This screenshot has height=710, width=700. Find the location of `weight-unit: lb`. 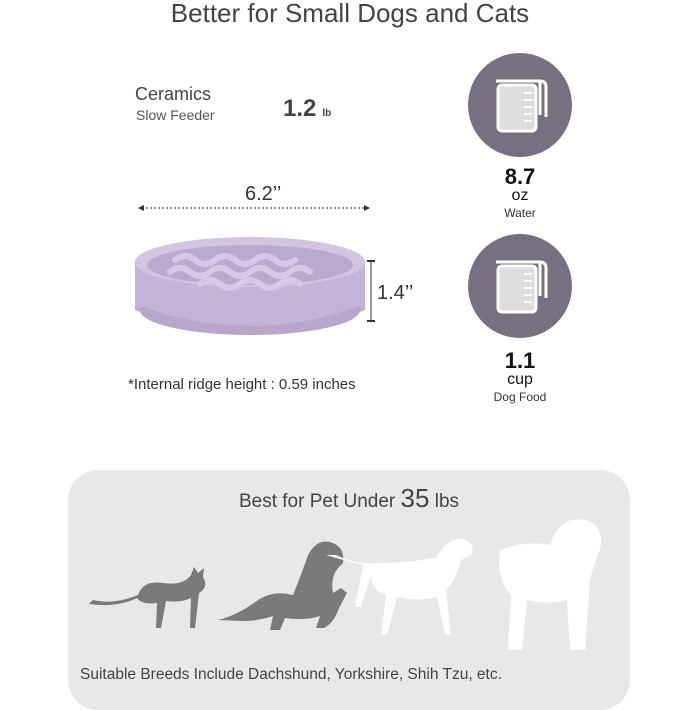

weight-unit: lb is located at coordinates (327, 113).